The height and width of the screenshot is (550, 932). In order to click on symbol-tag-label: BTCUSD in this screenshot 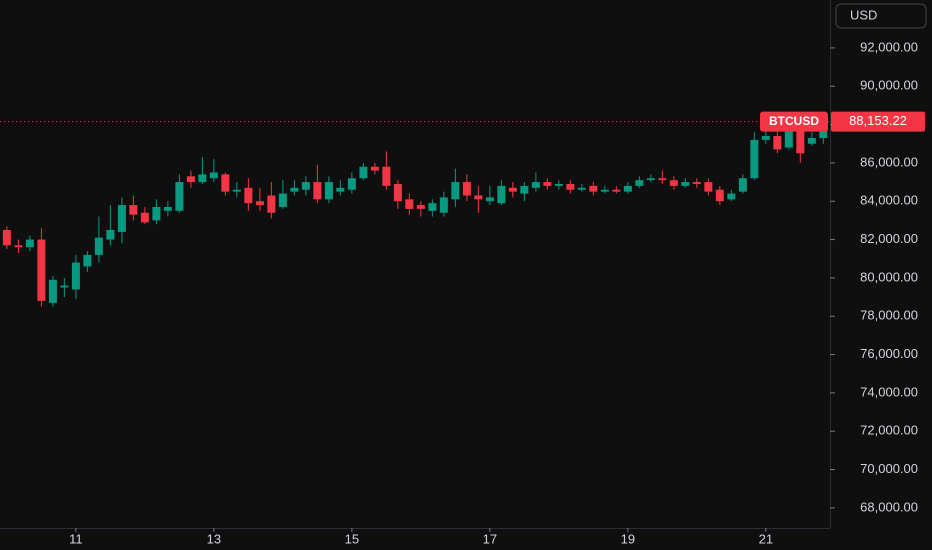, I will do `click(794, 121)`.